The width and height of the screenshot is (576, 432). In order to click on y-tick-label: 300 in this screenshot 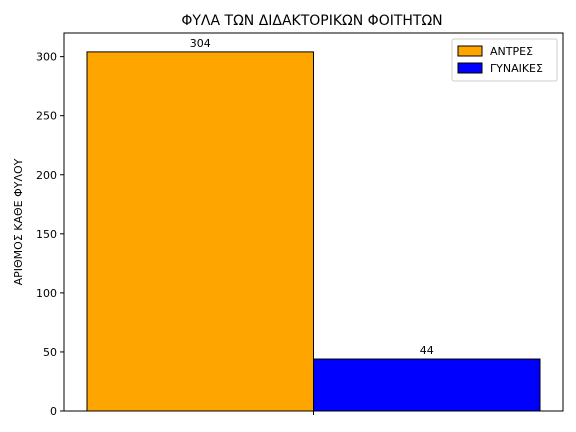, I will do `click(46, 57)`.